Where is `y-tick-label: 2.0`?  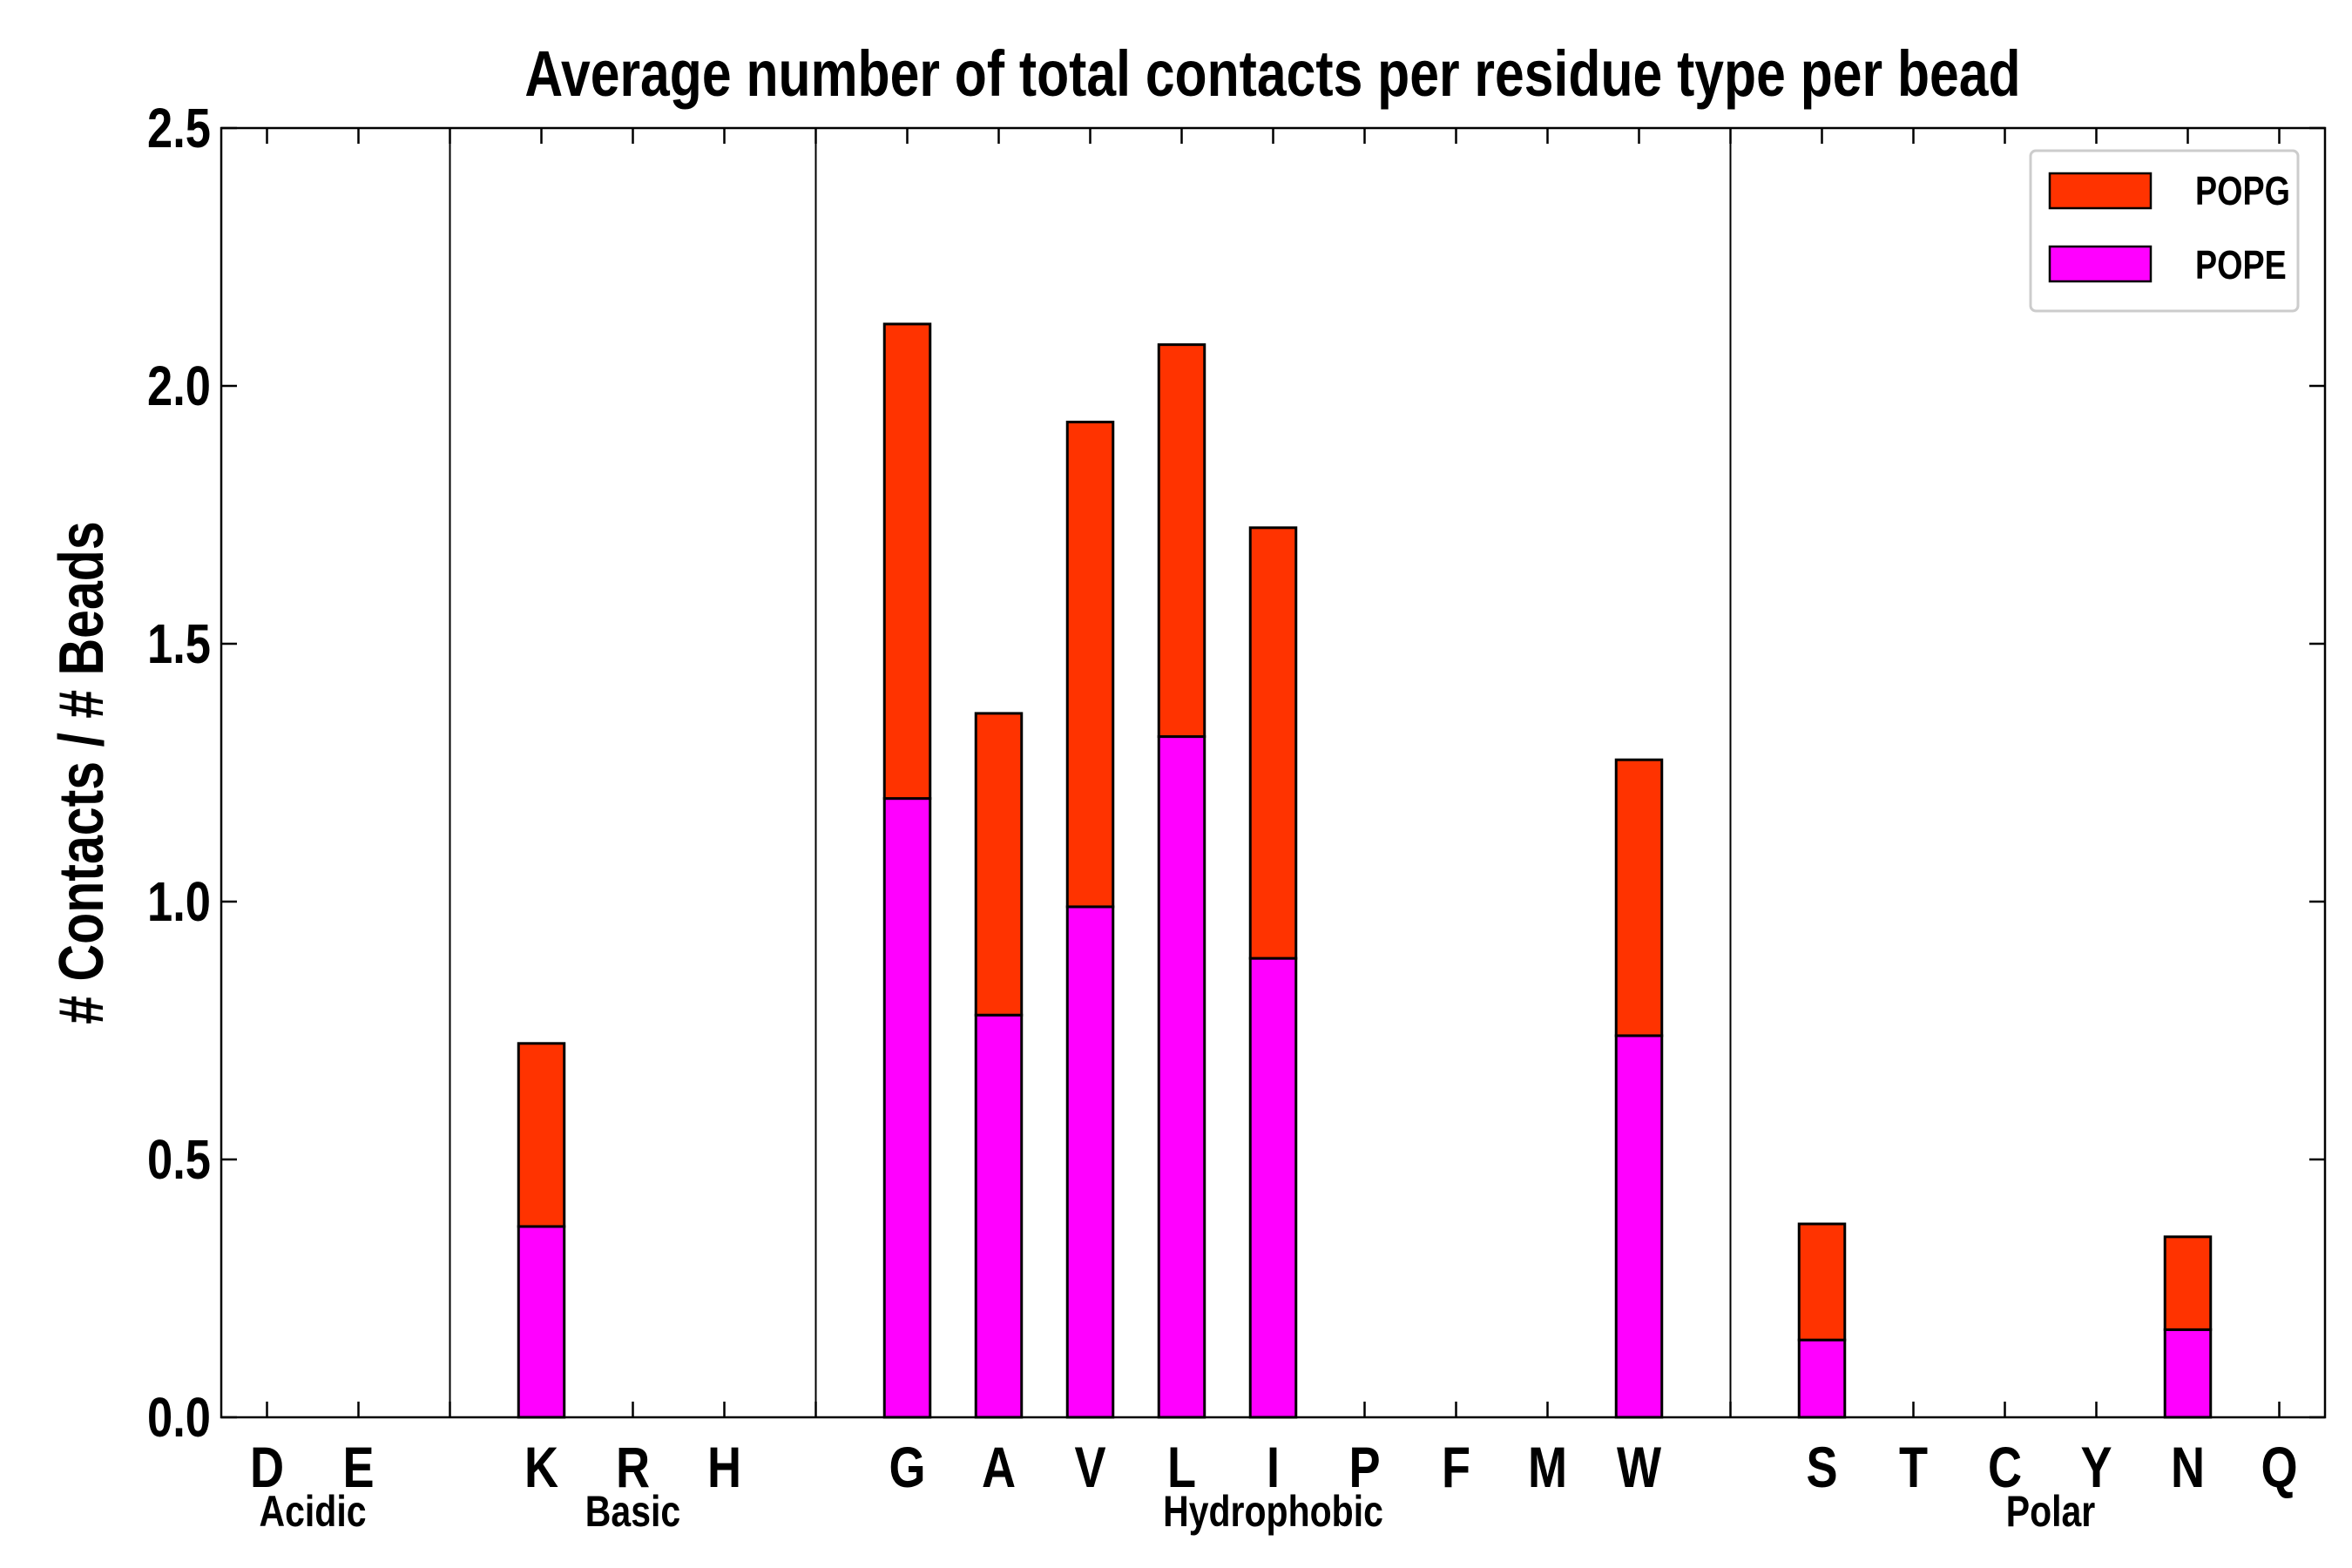 y-tick-label: 2.0 is located at coordinates (179, 386).